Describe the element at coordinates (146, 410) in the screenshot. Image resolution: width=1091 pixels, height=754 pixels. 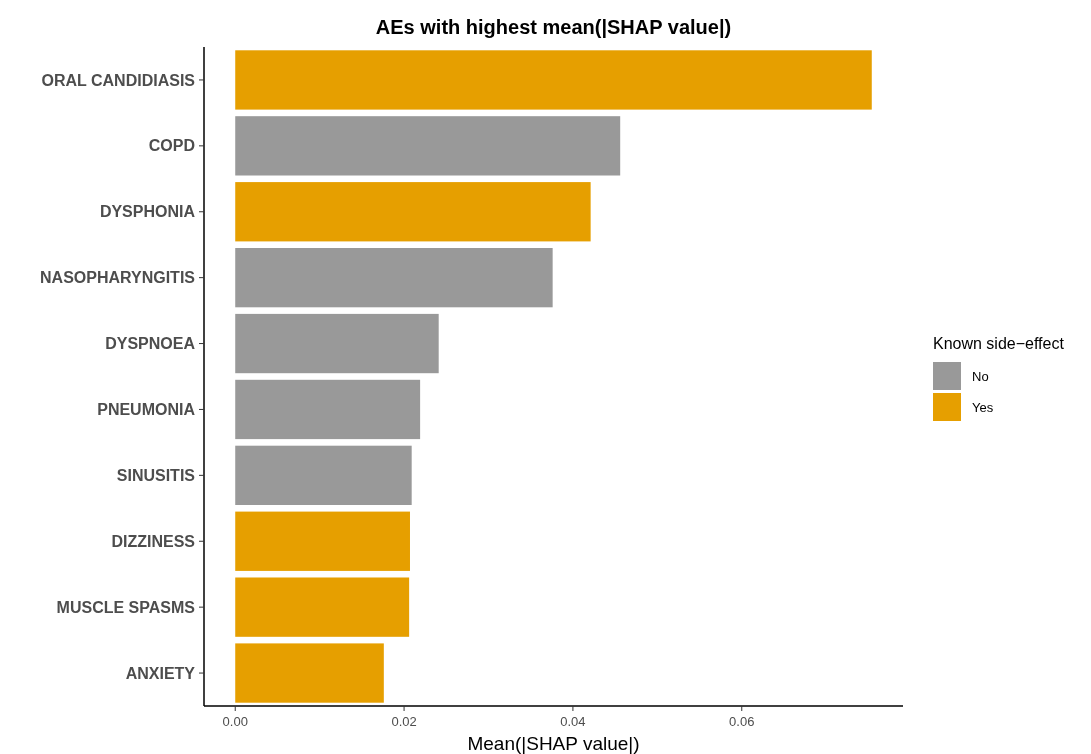
I see `y-tick-label: PNEUMONIA` at that location.